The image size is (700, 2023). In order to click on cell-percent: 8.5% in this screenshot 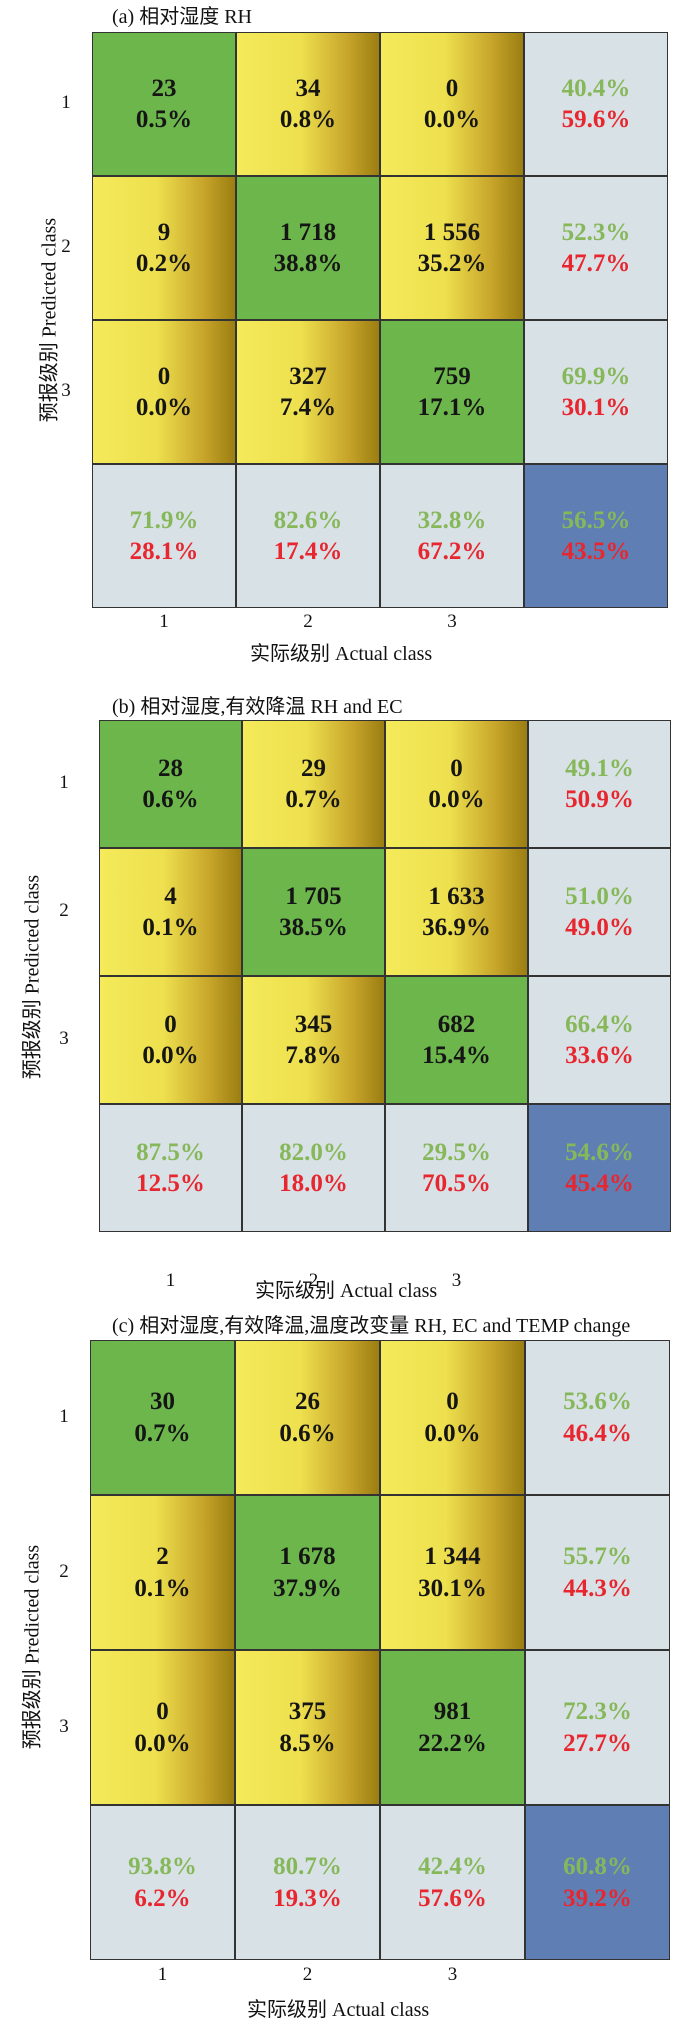, I will do `click(307, 1743)`.